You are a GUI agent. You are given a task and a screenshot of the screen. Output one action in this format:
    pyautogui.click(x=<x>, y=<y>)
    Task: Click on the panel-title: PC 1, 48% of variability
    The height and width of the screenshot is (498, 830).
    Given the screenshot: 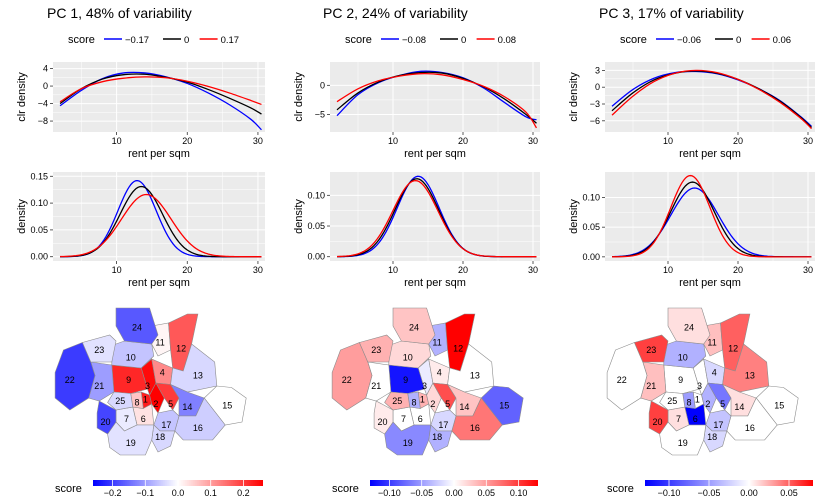 What is the action you would take?
    pyautogui.click(x=119, y=13)
    